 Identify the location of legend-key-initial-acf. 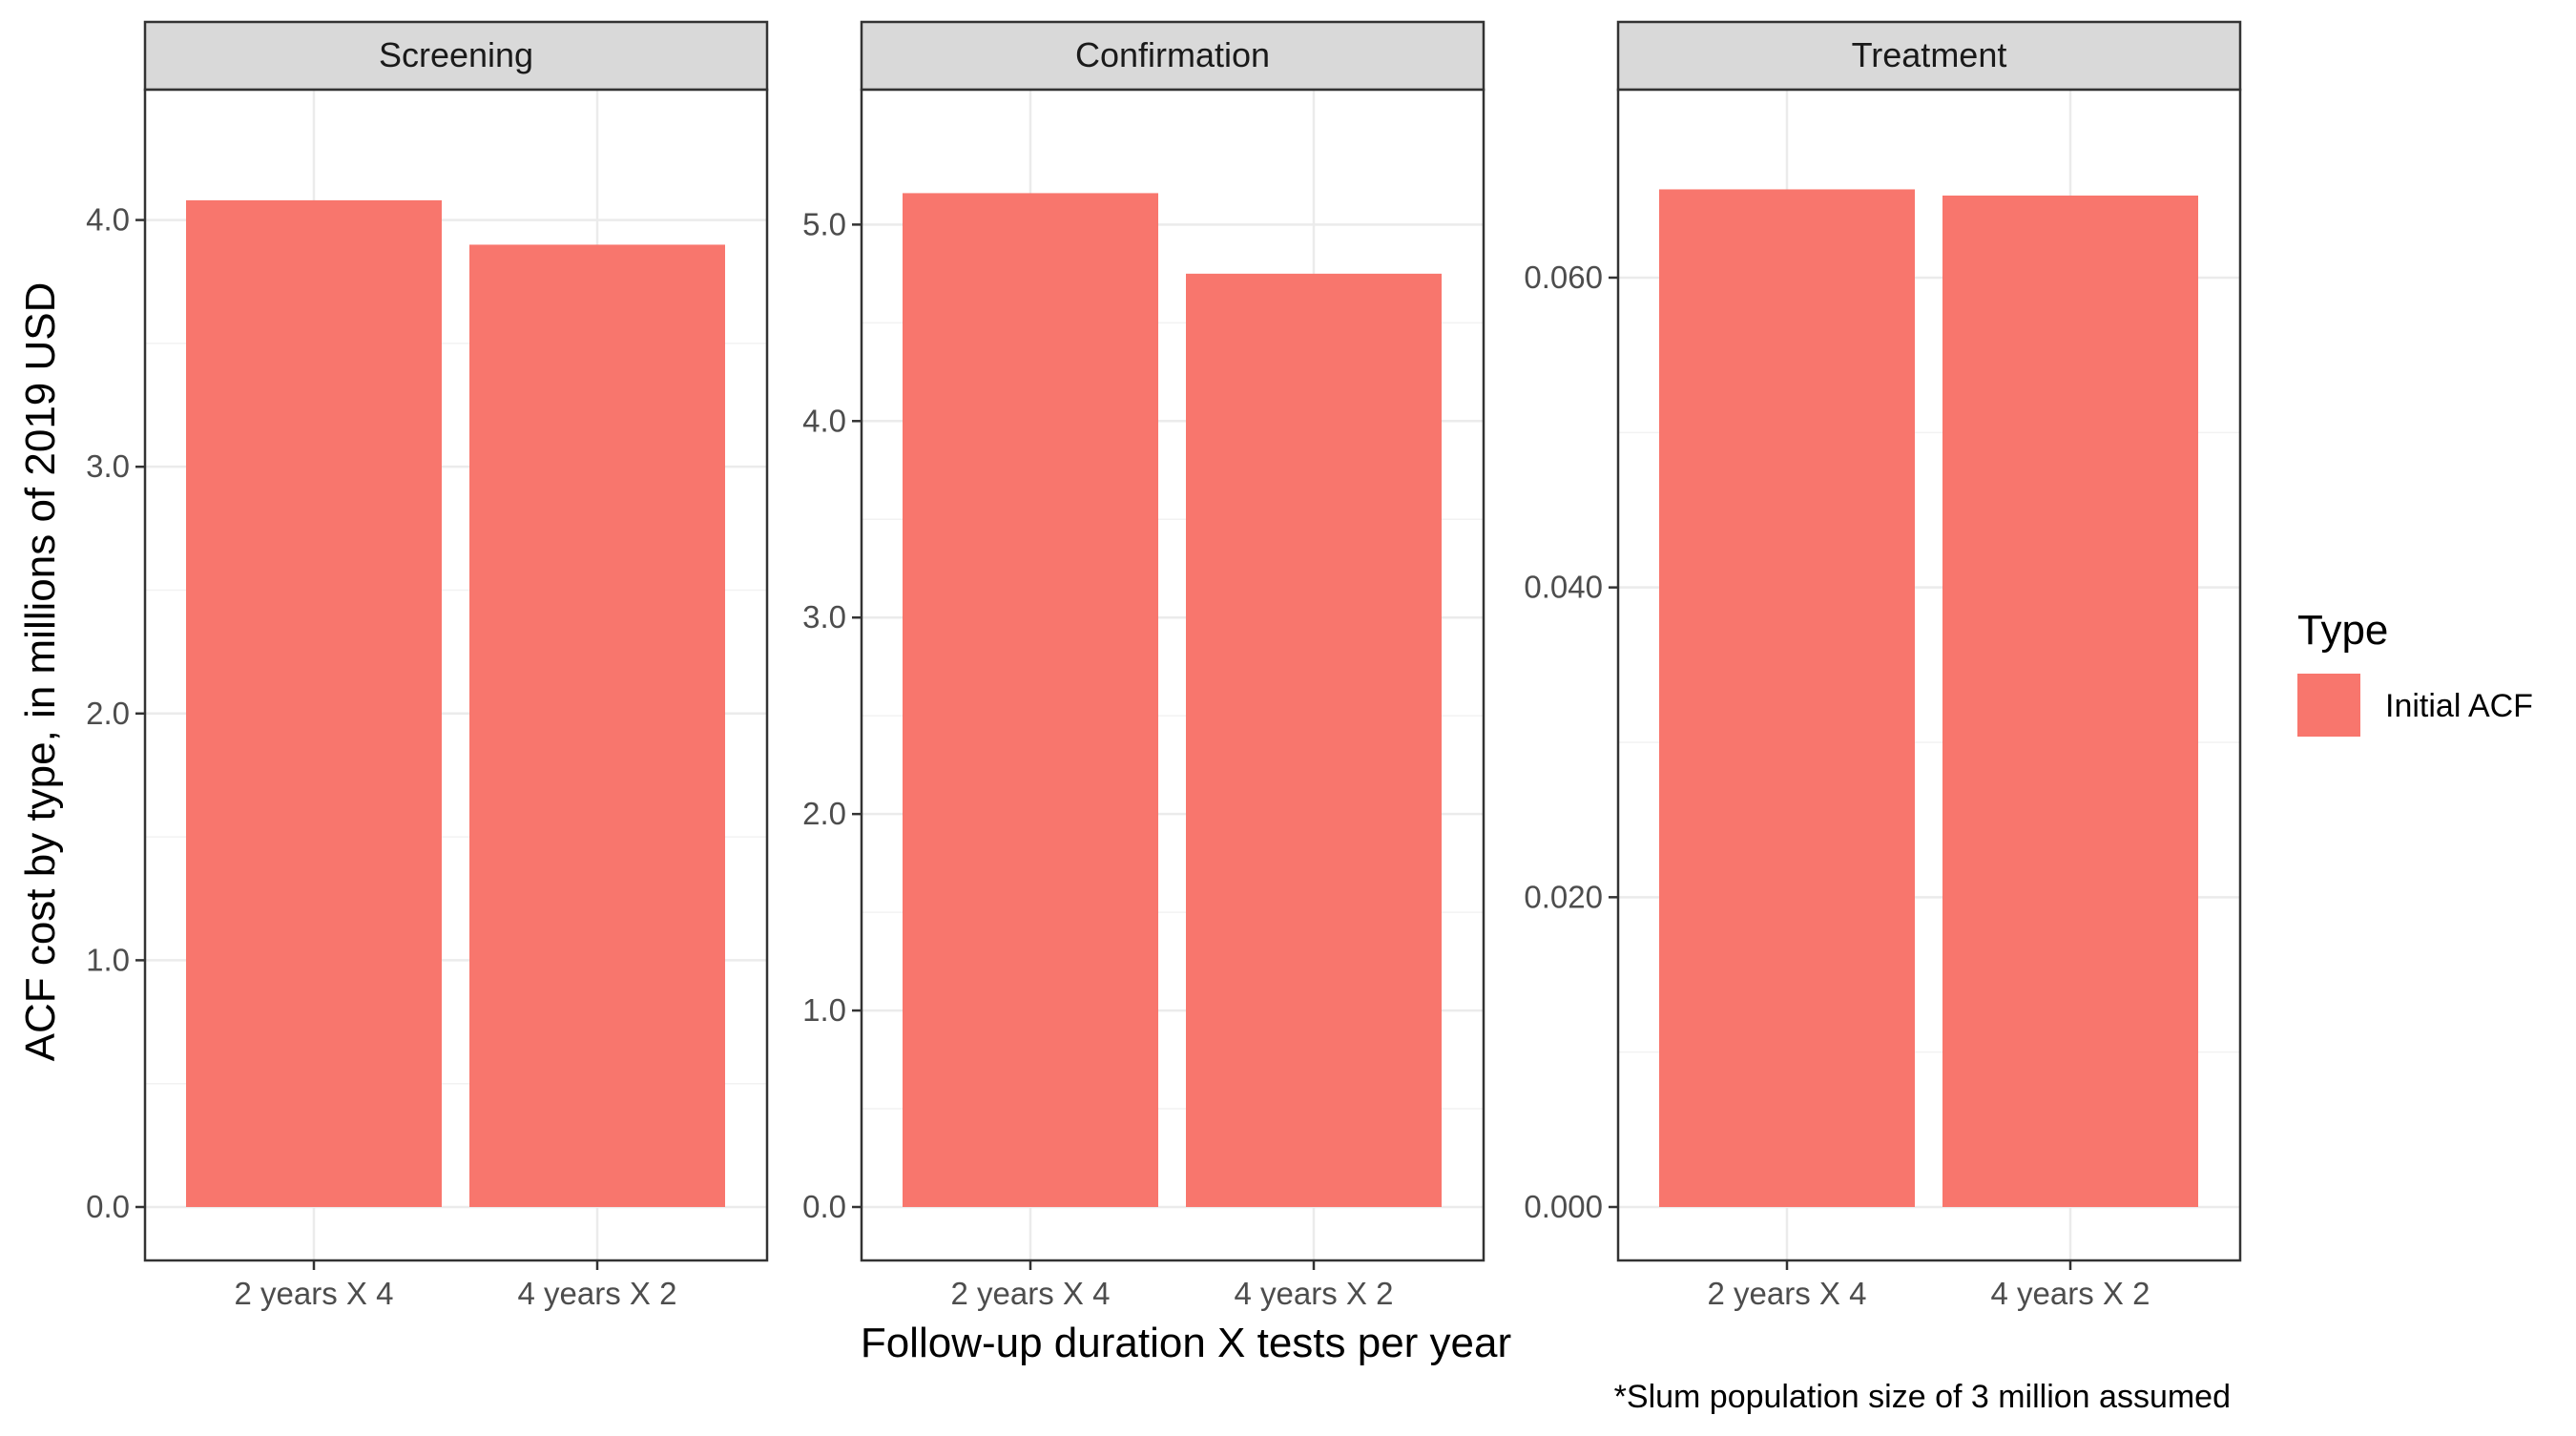
(2328, 705).